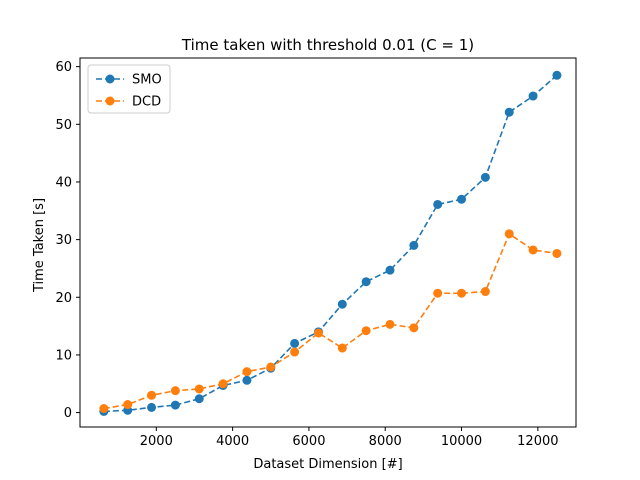 This screenshot has height=480, width=640. I want to click on y-tick-label: 60, so click(63, 67).